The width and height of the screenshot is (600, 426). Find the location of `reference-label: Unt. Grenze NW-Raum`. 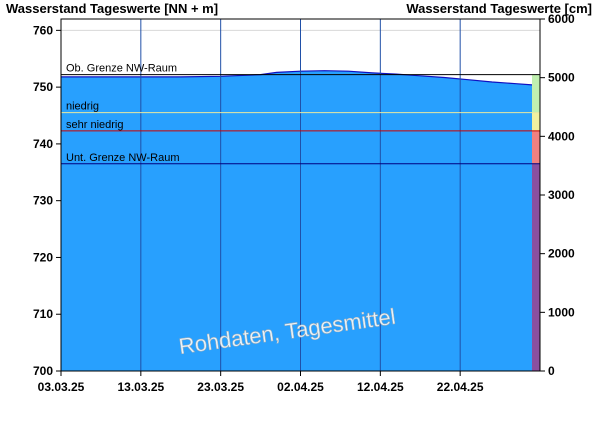

reference-label: Unt. Grenze NW-Raum is located at coordinates (123, 158).